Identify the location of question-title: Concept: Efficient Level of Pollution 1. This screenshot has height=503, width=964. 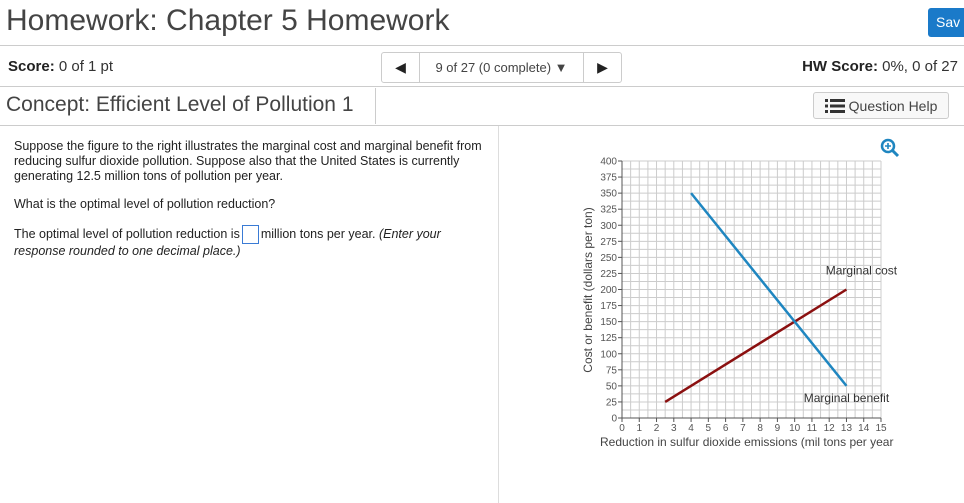
(180, 104).